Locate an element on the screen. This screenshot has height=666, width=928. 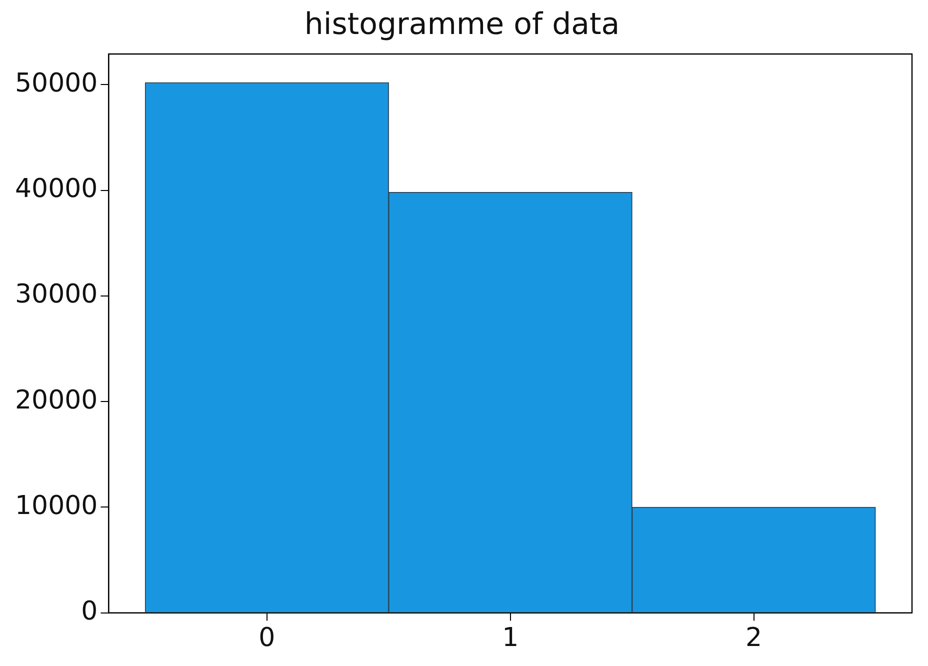
y-tick-label: 50000 is located at coordinates (56, 83).